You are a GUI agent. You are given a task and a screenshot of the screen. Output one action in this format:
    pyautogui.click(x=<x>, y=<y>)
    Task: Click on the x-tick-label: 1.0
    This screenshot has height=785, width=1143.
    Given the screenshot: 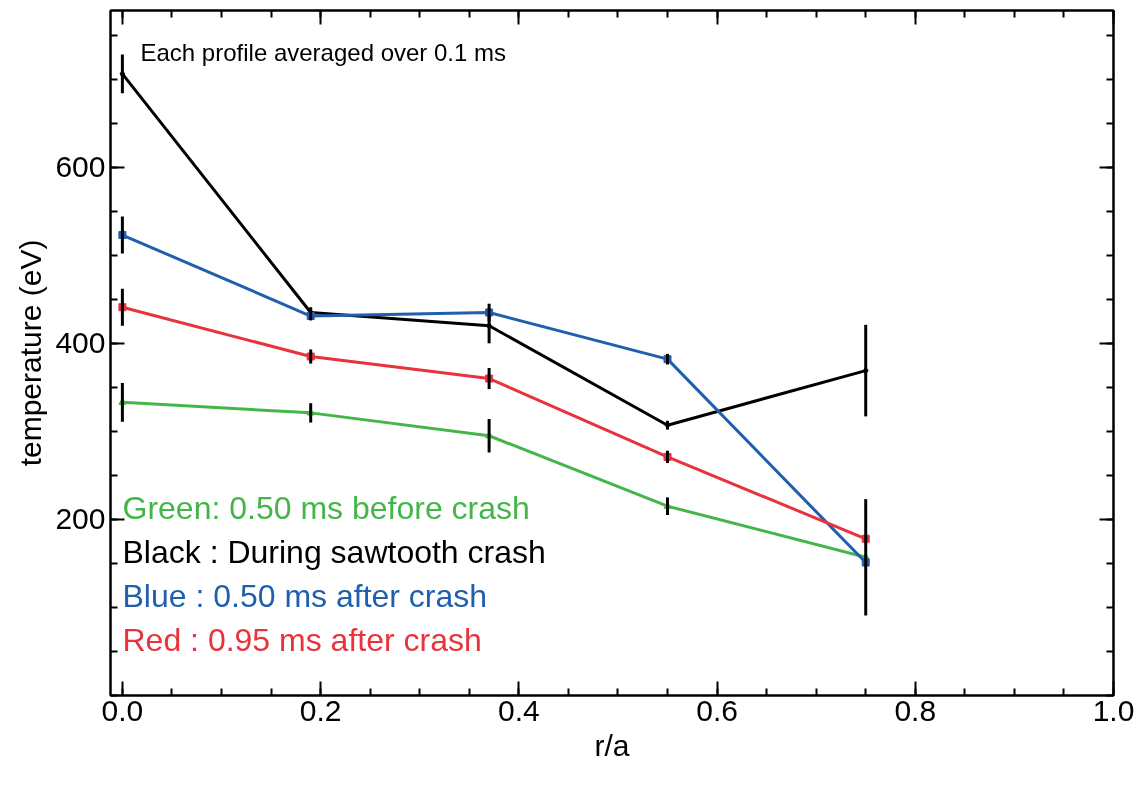 What is the action you would take?
    pyautogui.click(x=1113, y=710)
    